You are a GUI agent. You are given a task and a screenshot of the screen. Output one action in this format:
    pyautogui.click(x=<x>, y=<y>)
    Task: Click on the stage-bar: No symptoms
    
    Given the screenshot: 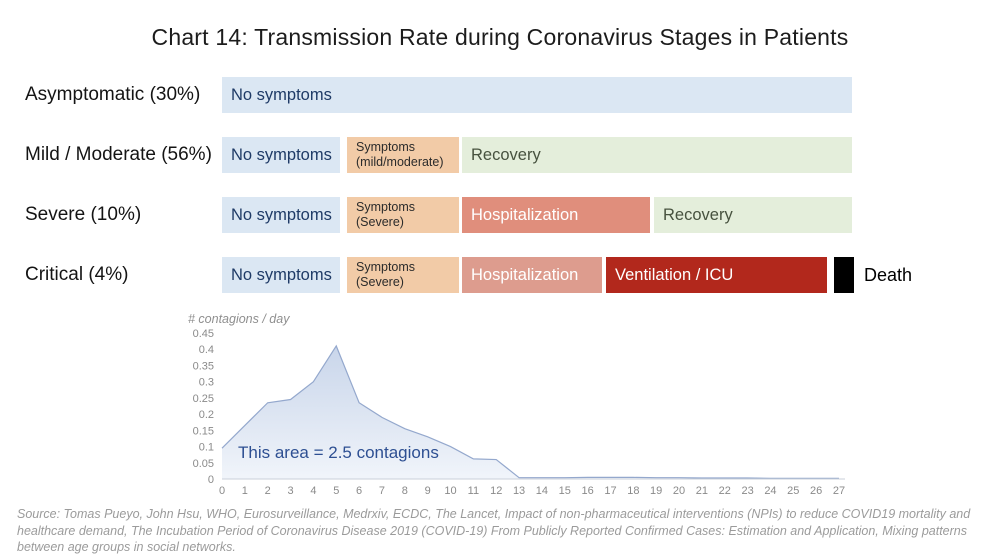 What is the action you would take?
    pyautogui.click(x=552, y=95)
    